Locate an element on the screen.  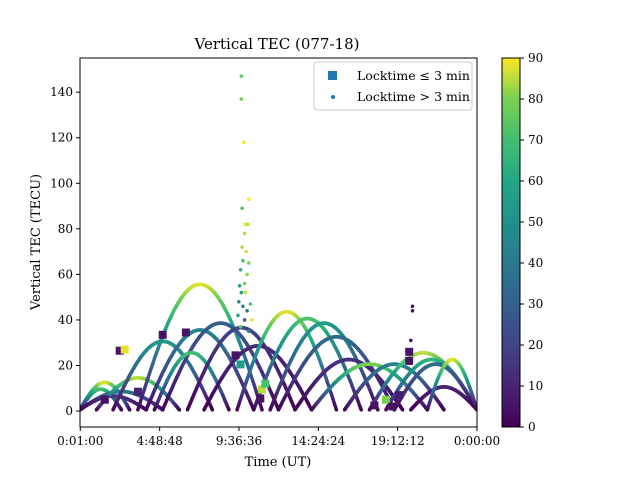
y-tick-label: 0 is located at coordinates (69, 411).